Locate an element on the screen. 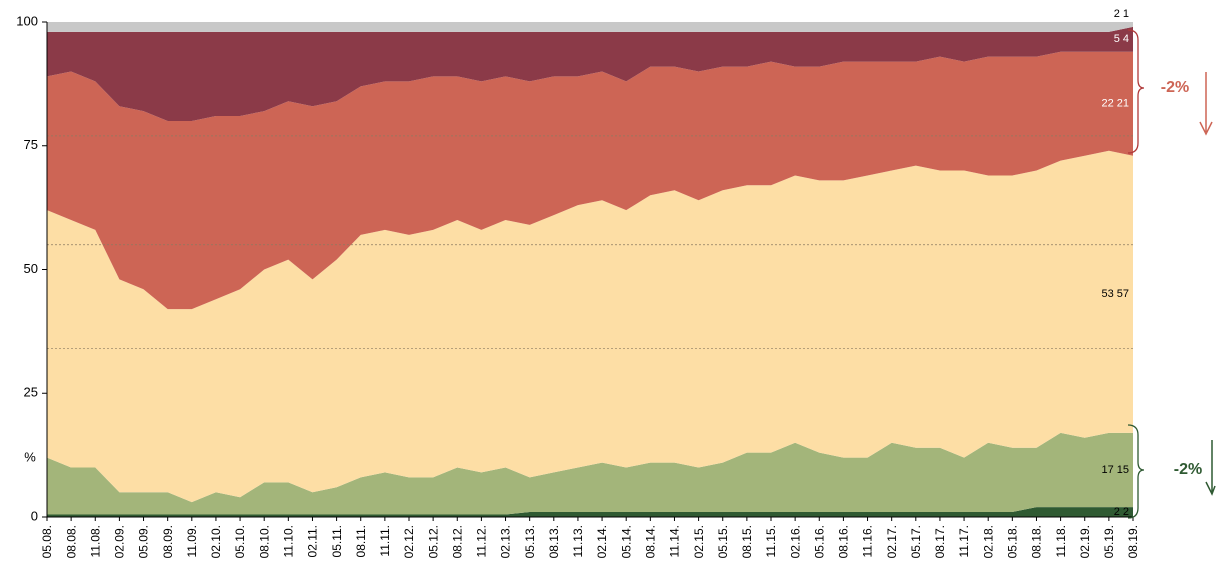 The image size is (1216, 570). x-tick-label: 11.14. is located at coordinates (675, 541).